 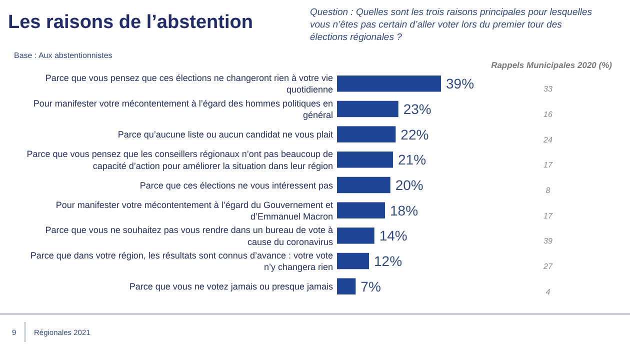 I want to click on y-tick-label: Parce que vous pensez que les conseillers régionaux n’ont pas beaucoup de capacité d’action pour améliorer la situation dans leur région, so click(x=179, y=160).